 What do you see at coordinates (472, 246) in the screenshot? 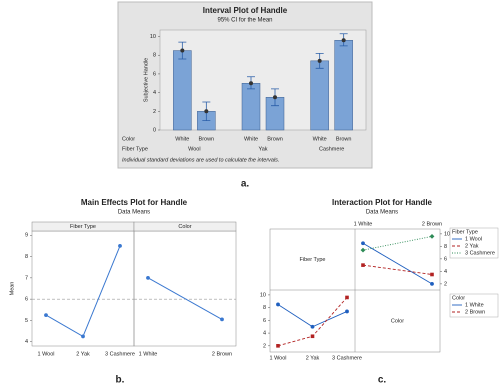
I see `legend-label: 2 Yak` at bounding box center [472, 246].